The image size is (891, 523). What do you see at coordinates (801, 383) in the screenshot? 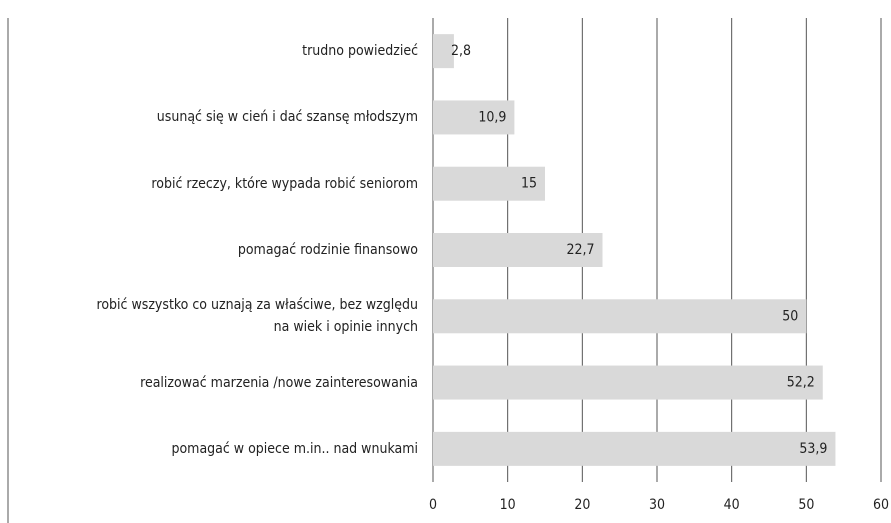
I see `value-label: 52,2` at bounding box center [801, 383].